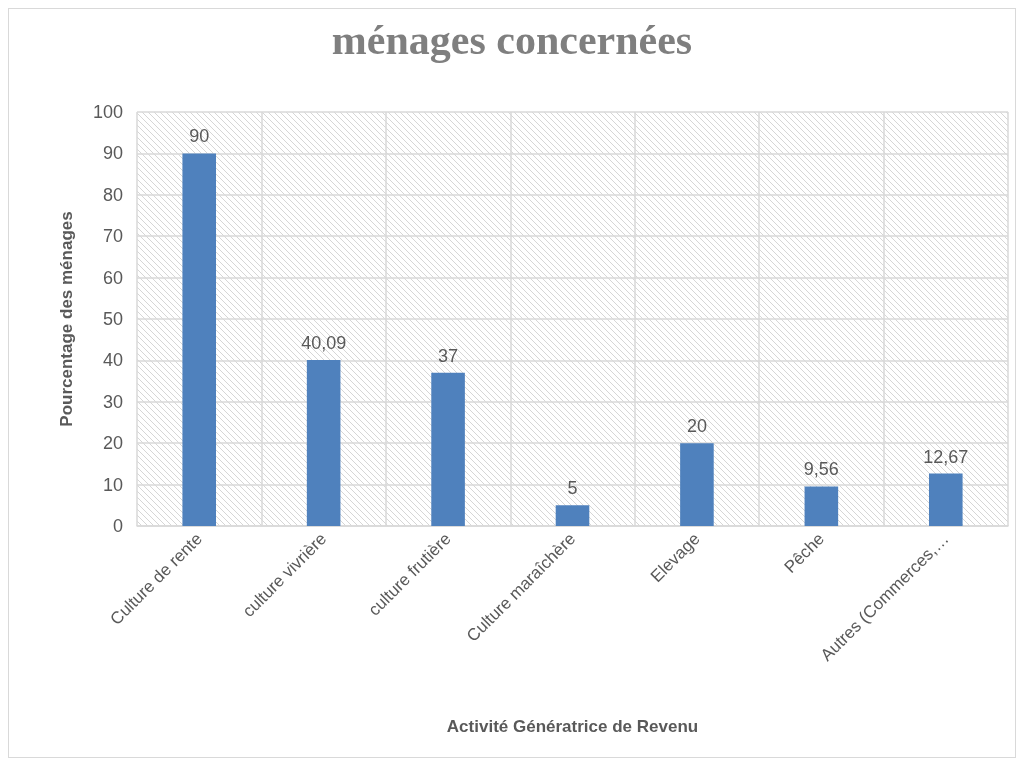 This screenshot has width=1024, height=765. I want to click on data-label: 90, so click(199, 136).